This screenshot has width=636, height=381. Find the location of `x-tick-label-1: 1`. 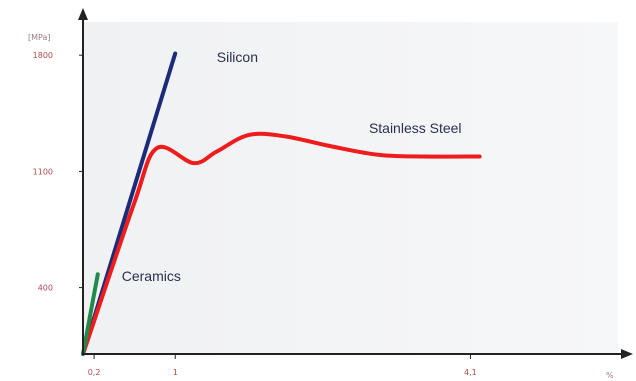

x-tick-label-1: 1 is located at coordinates (175, 372).